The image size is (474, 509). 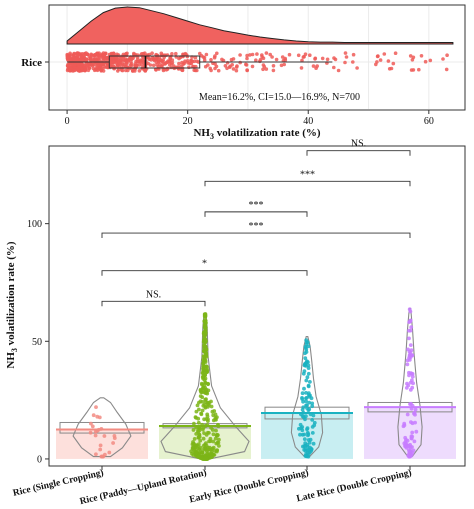 I want to click on x-tick-label: 0, so click(x=67, y=121).